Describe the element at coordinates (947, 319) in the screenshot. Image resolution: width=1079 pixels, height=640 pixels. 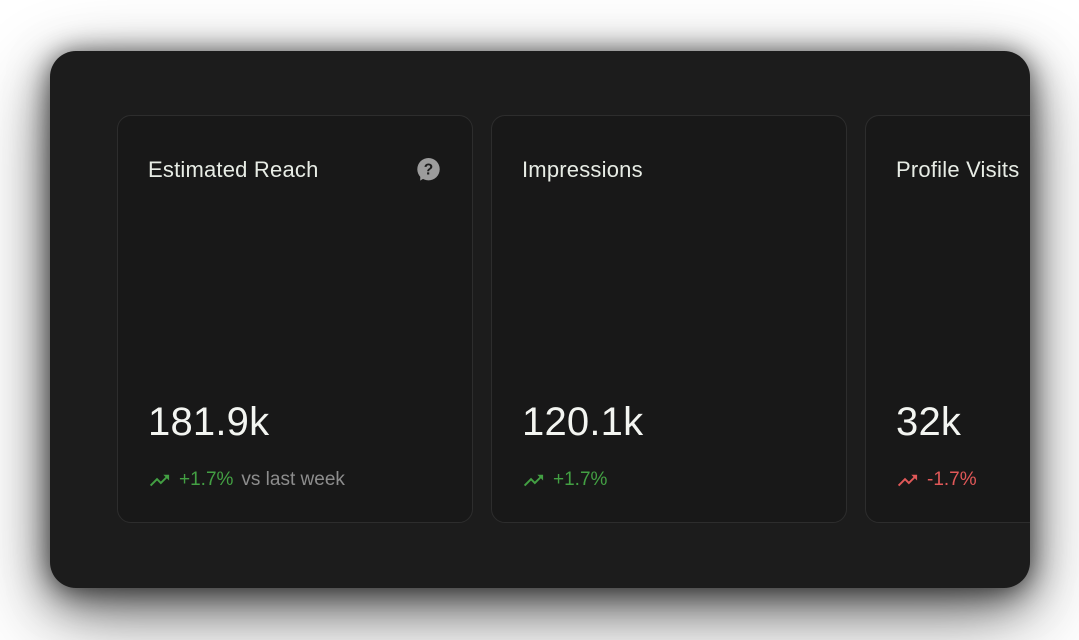
I see `metric-card-profile-visits: Profile Visits 32k -1.7%` at that location.